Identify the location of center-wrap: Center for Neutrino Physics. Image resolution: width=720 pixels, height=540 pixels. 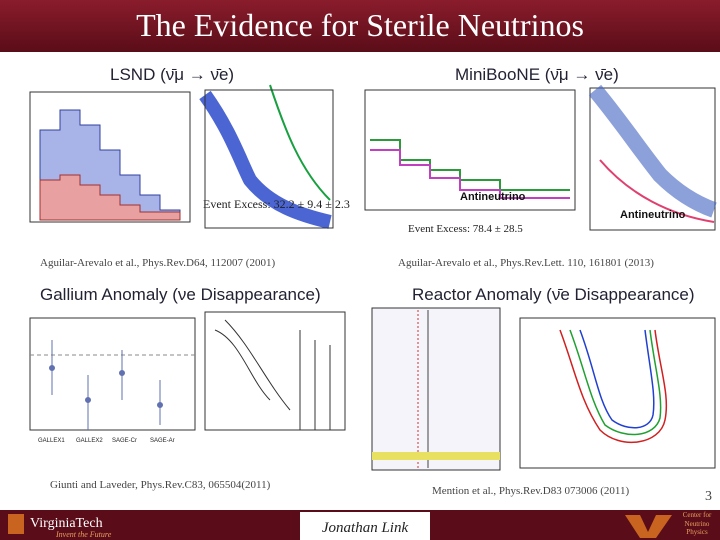
(697, 523).